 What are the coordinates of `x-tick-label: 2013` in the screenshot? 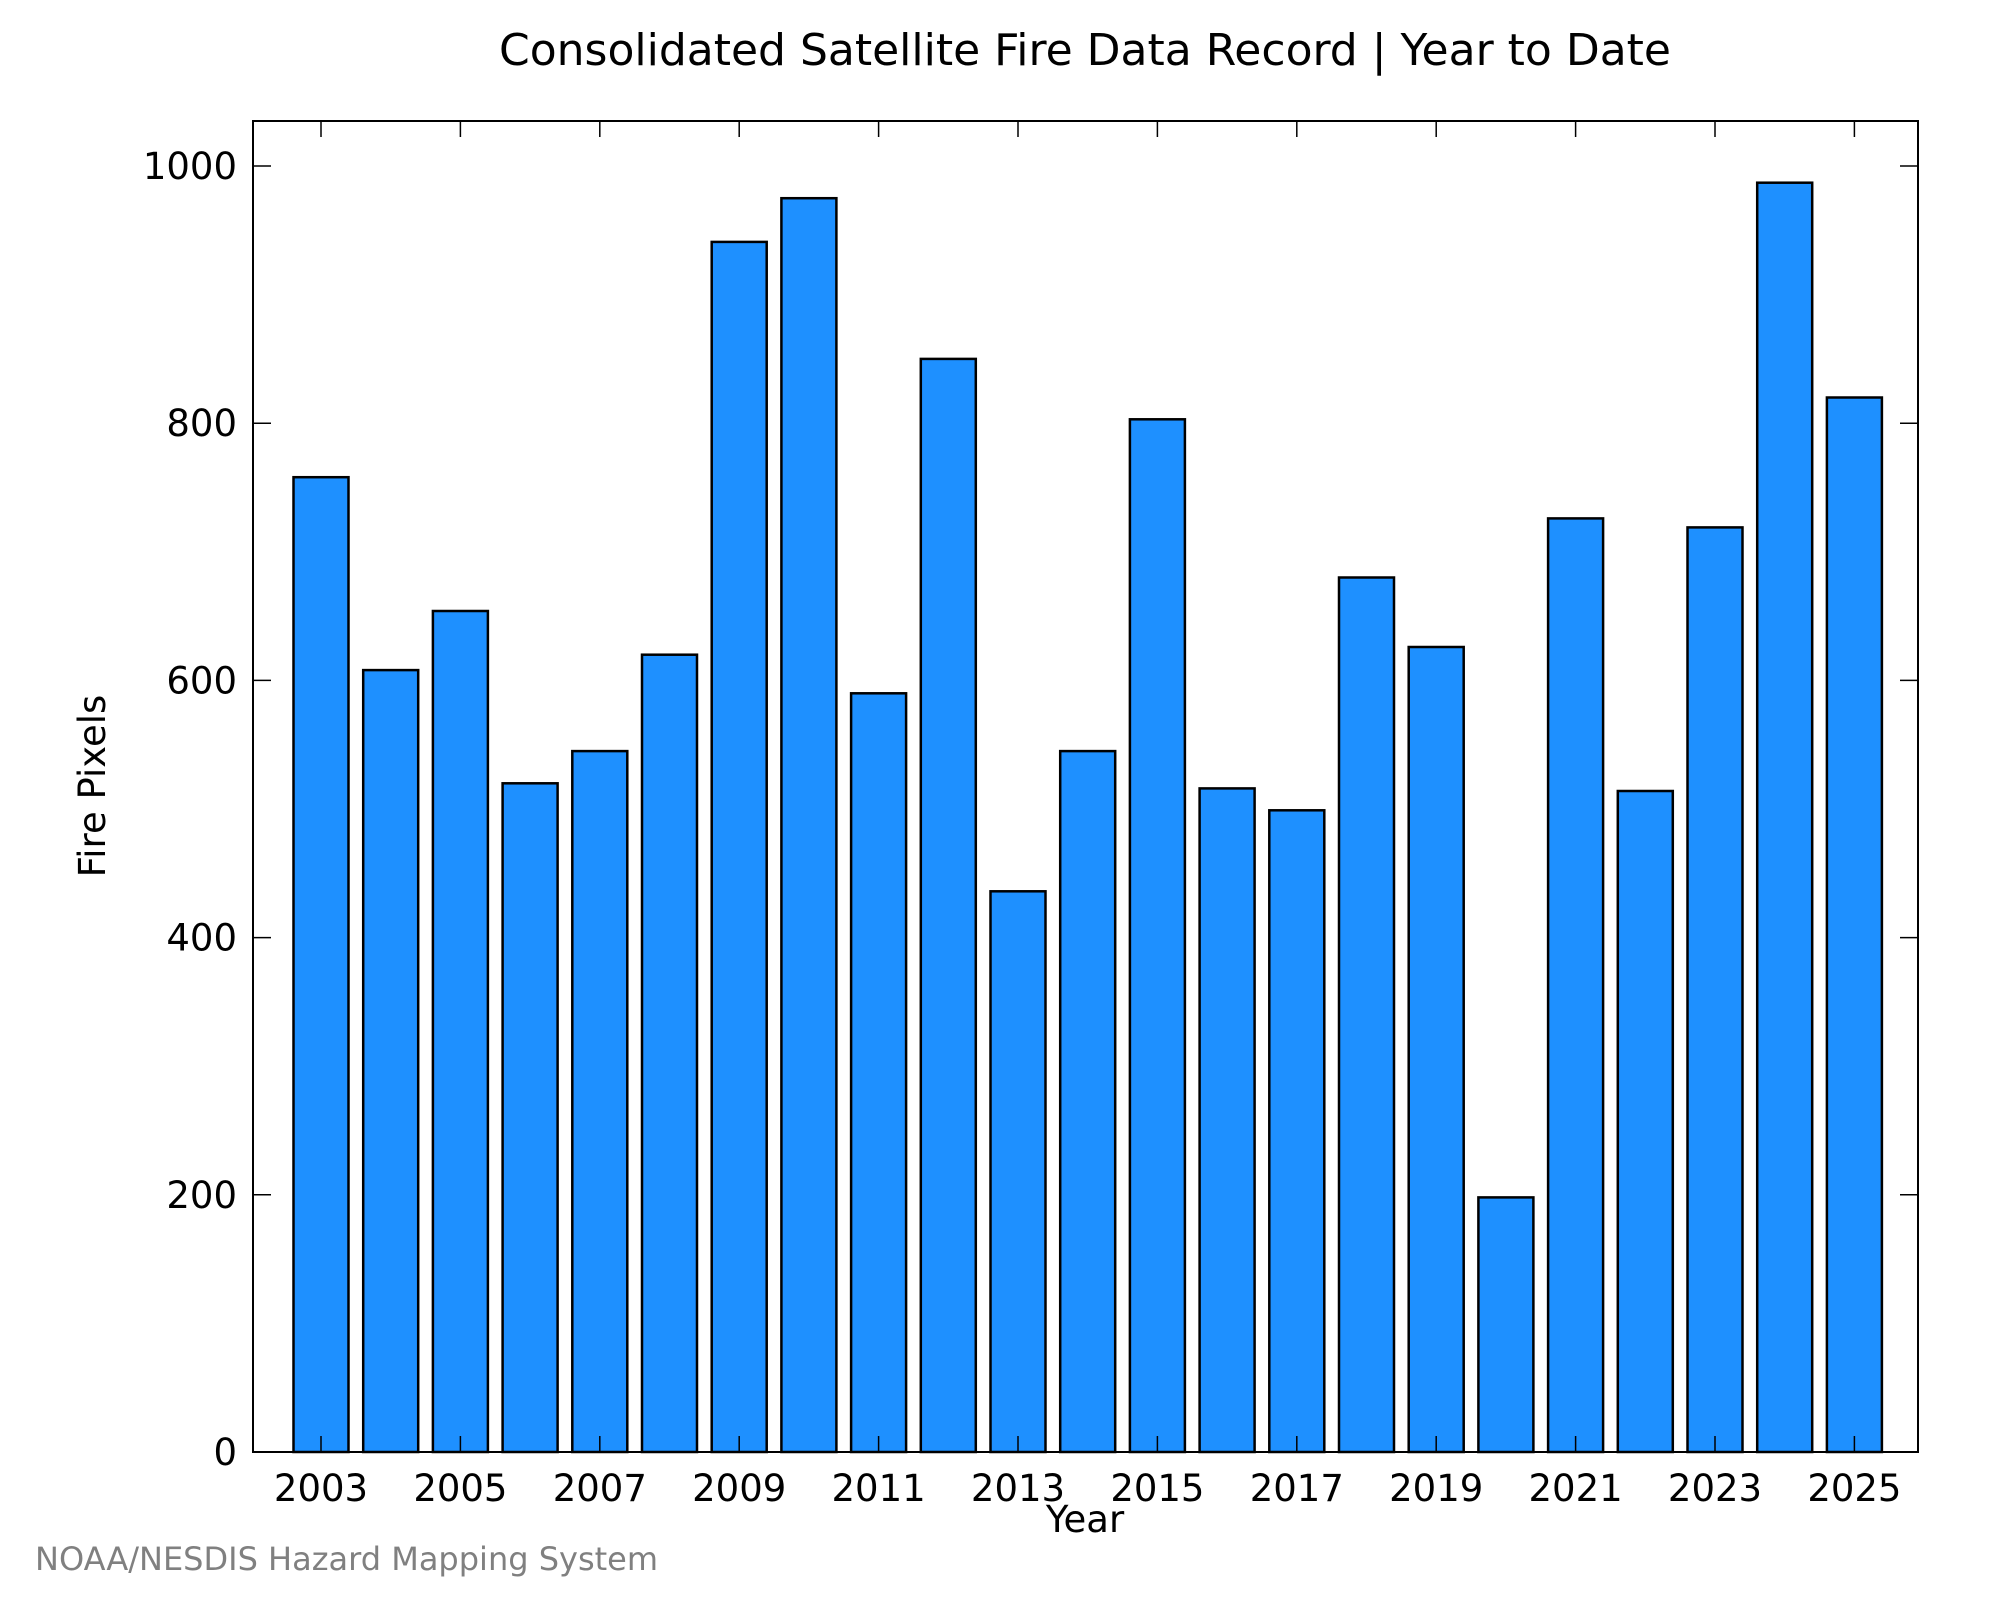 It's located at (1018, 1488).